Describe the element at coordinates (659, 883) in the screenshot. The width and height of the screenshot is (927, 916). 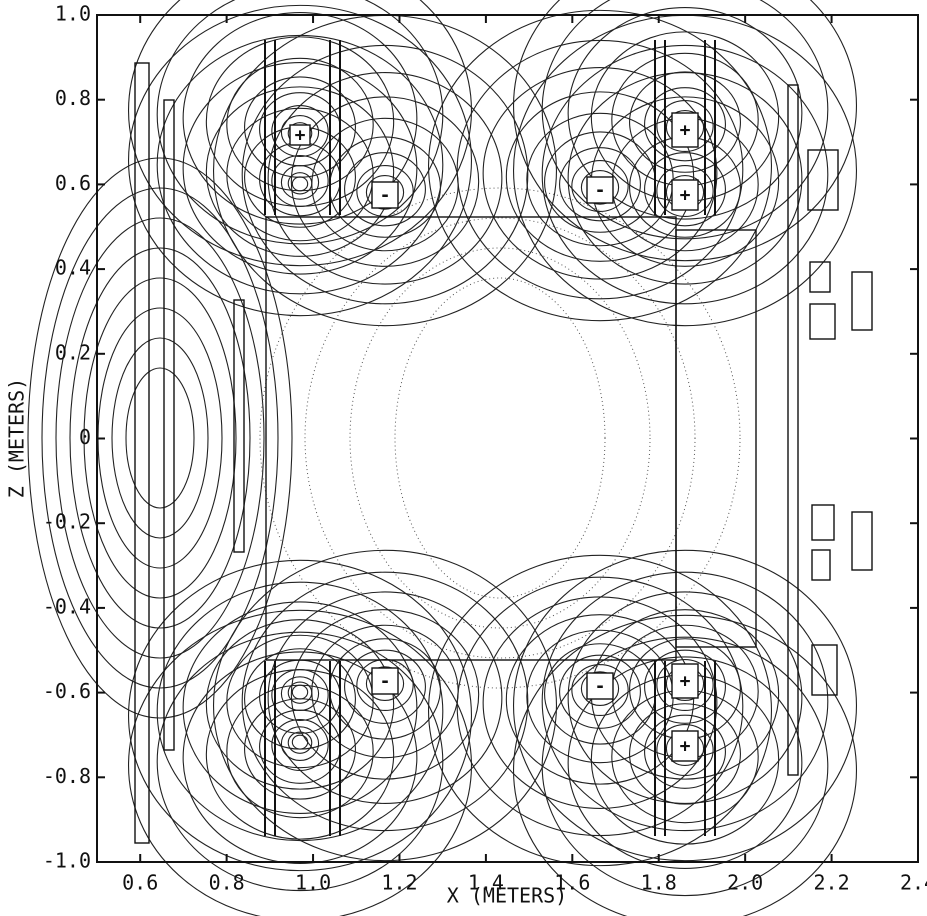
I see `x-tick-label: 1.8` at that location.